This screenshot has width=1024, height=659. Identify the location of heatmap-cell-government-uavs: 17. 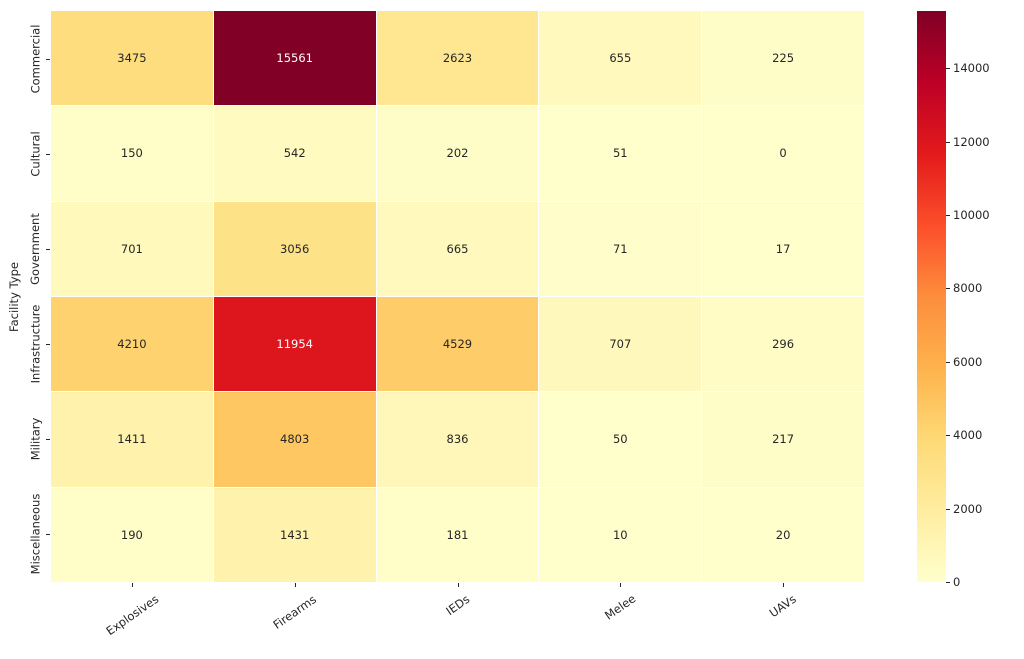
(783, 248).